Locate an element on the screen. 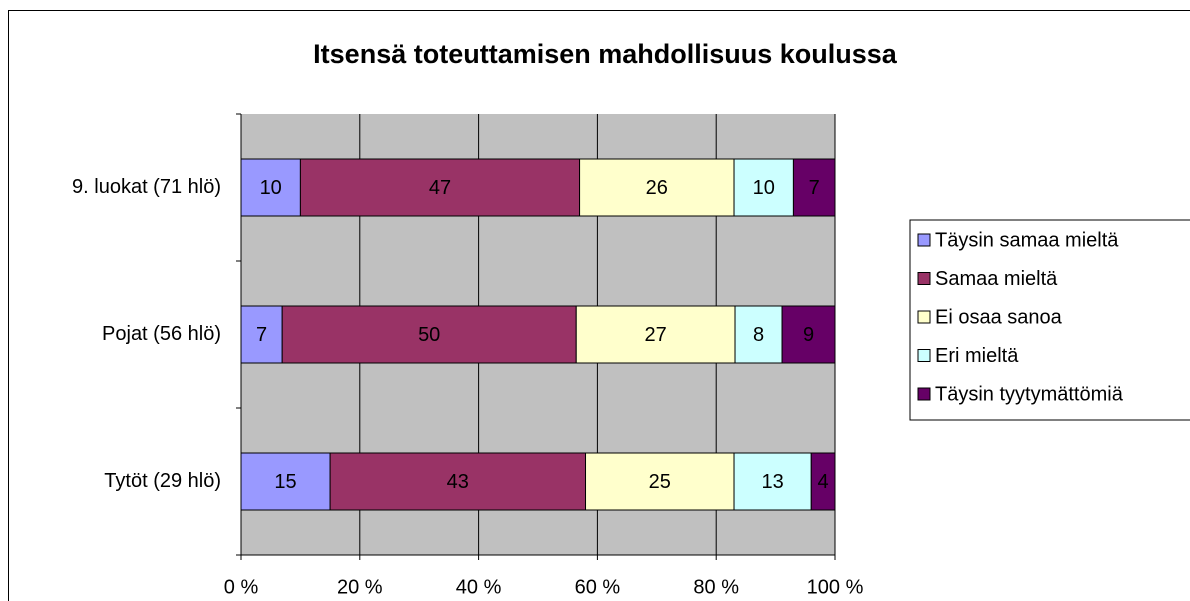 This screenshot has width=1190, height=601. data-label: 43 is located at coordinates (458, 482).